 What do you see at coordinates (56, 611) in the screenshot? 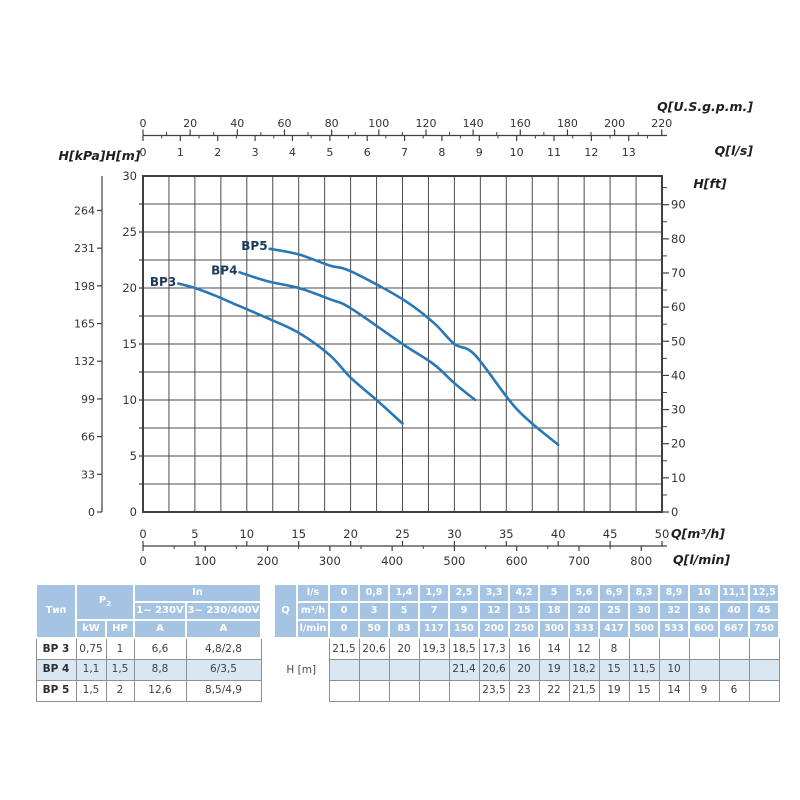
I see `type-column-header: Тип` at bounding box center [56, 611].